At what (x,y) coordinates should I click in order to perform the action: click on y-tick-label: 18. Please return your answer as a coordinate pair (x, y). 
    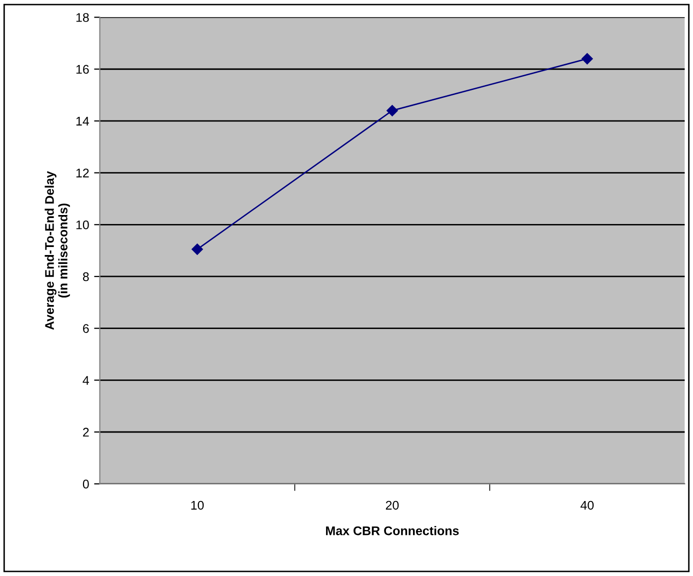
    Looking at the image, I should click on (82, 17).